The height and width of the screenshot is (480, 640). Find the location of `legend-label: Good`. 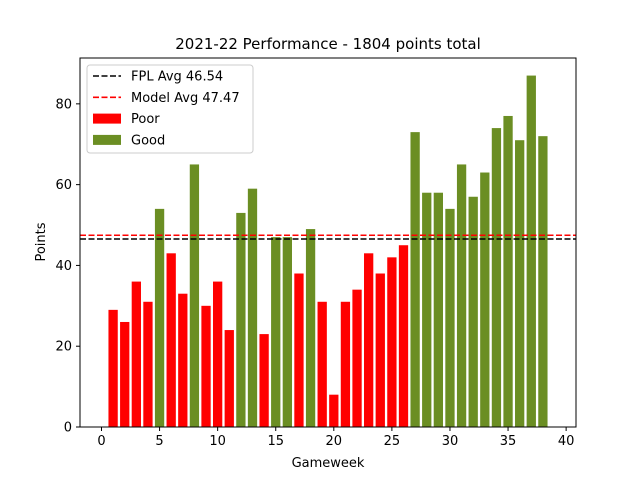

legend-label: Good is located at coordinates (148, 140).